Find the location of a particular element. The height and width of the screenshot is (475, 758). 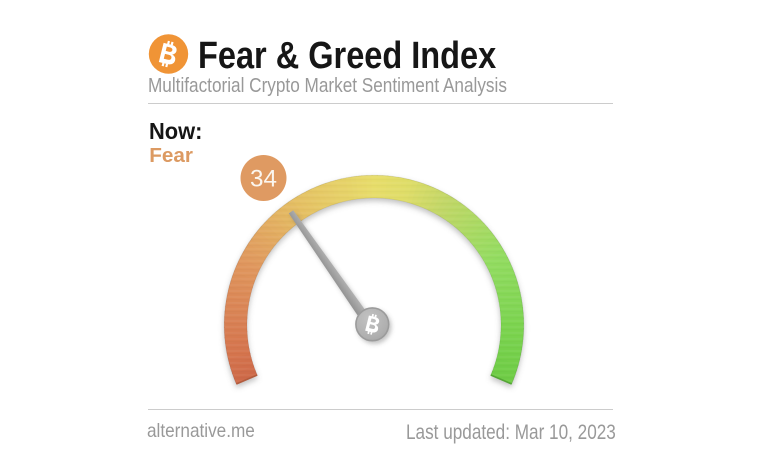

svg-text: 34 is located at coordinates (263, 179).